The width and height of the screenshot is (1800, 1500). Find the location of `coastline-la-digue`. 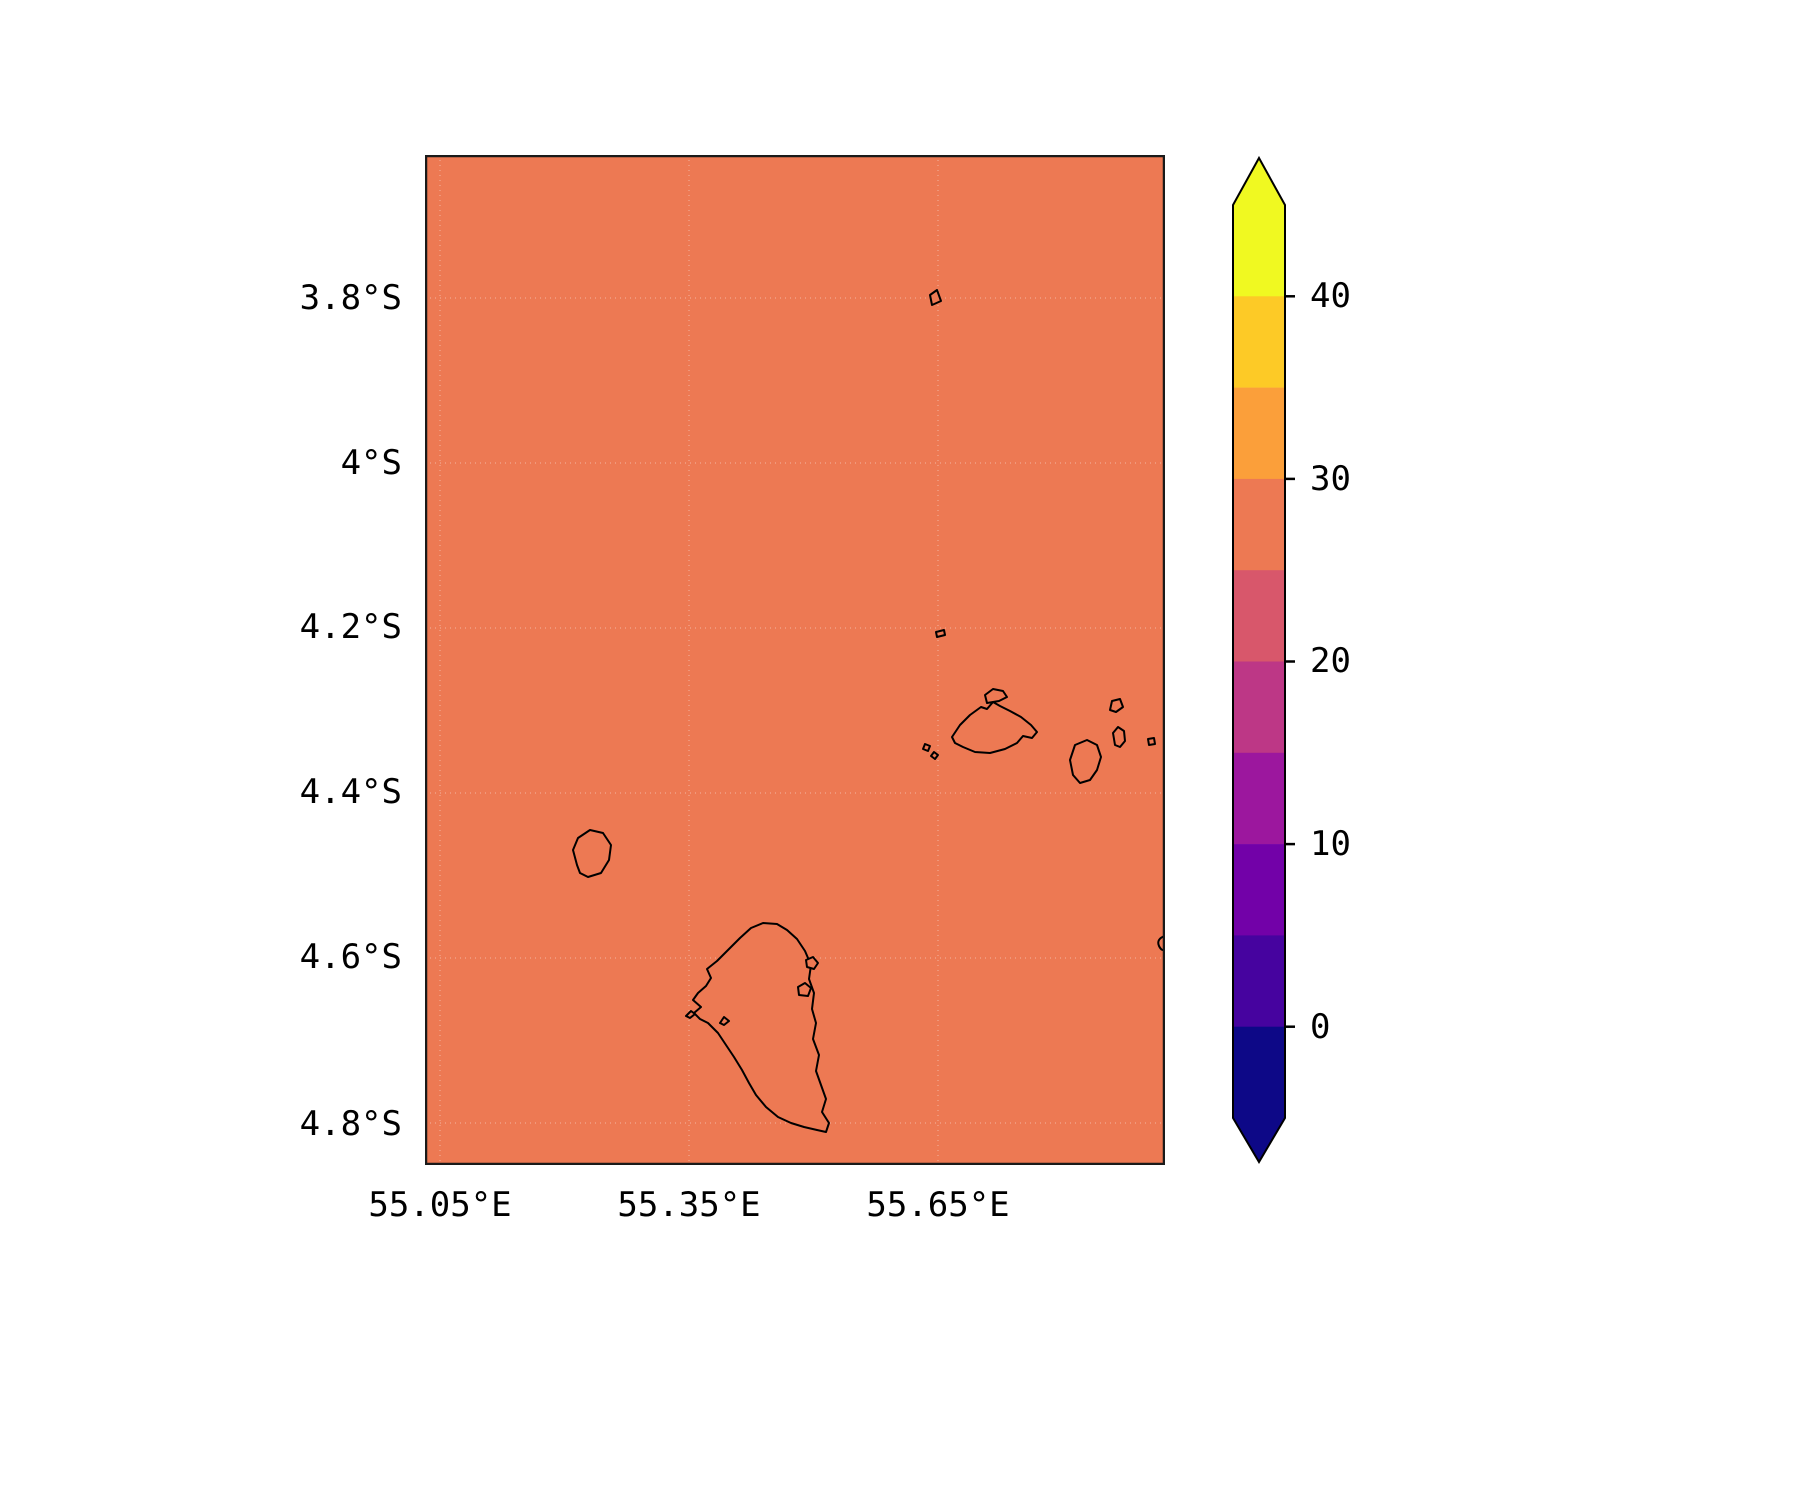

coastline-la-digue is located at coordinates (1085, 761).